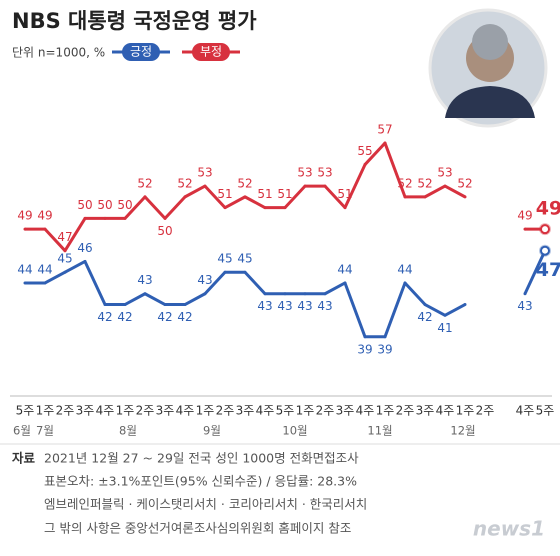  I want to click on value-label: 39, so click(364, 349).